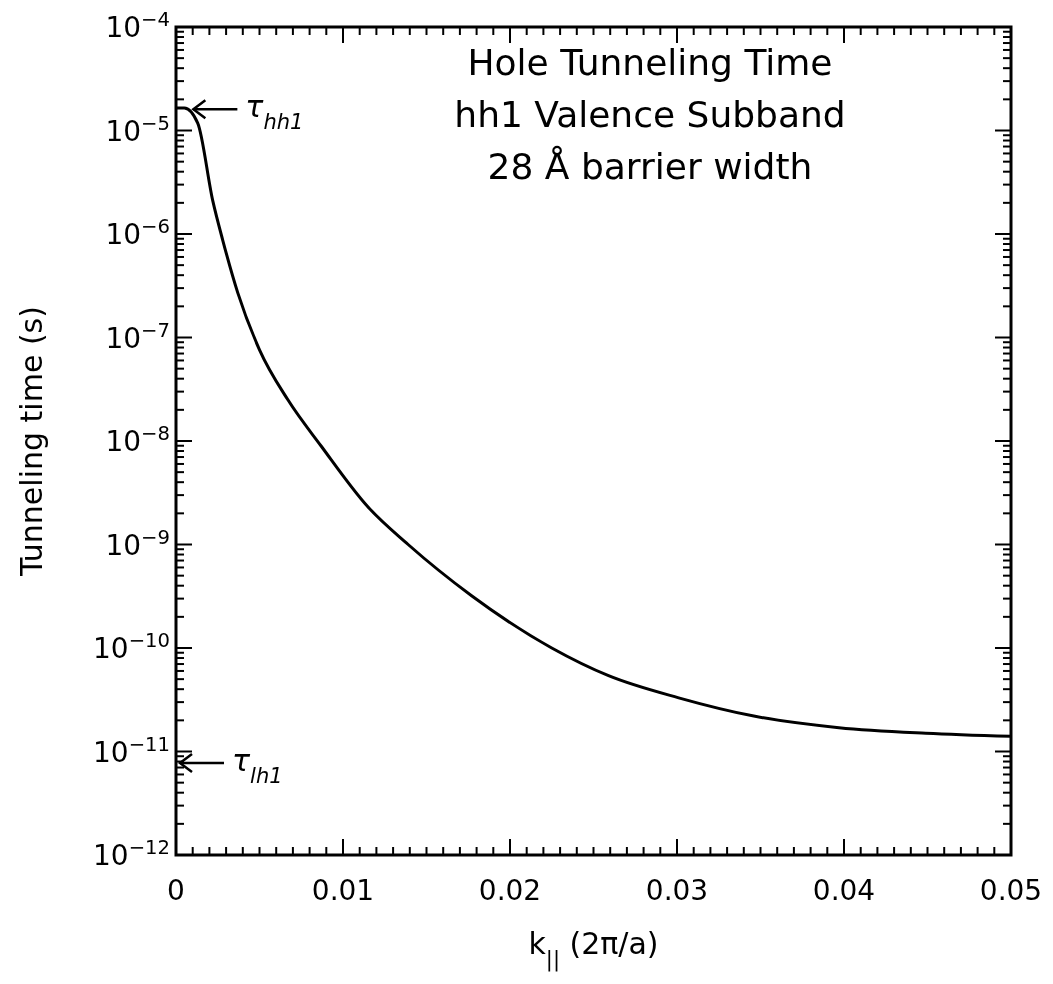 The image size is (1053, 984). I want to click on y-tick-label: 10$^{−12}$, so click(131, 853).